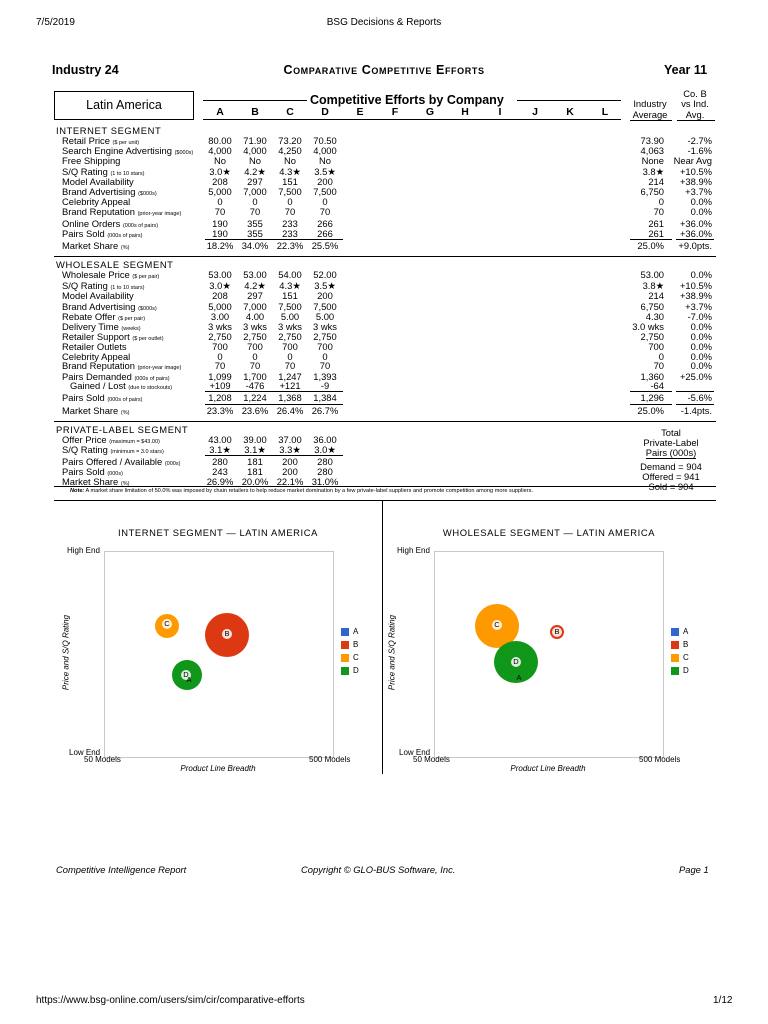 The height and width of the screenshot is (1024, 768). Describe the element at coordinates (325, 397) in the screenshot. I see `wholesale-cell-d: 1,384` at that location.